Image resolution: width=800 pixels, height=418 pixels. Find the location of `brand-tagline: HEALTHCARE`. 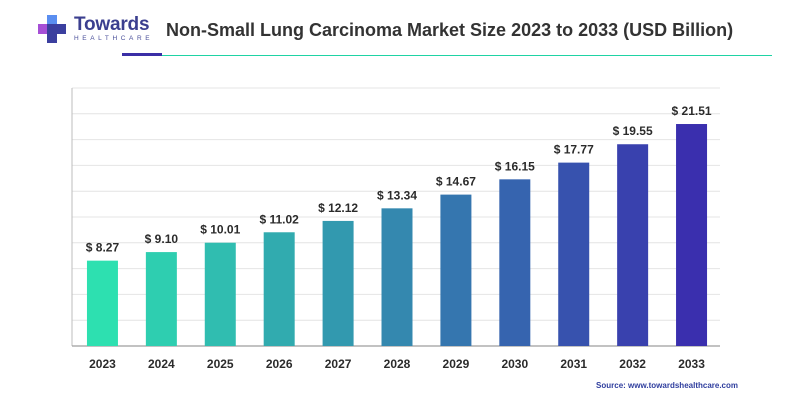

brand-tagline: HEALTHCARE is located at coordinates (114, 39).